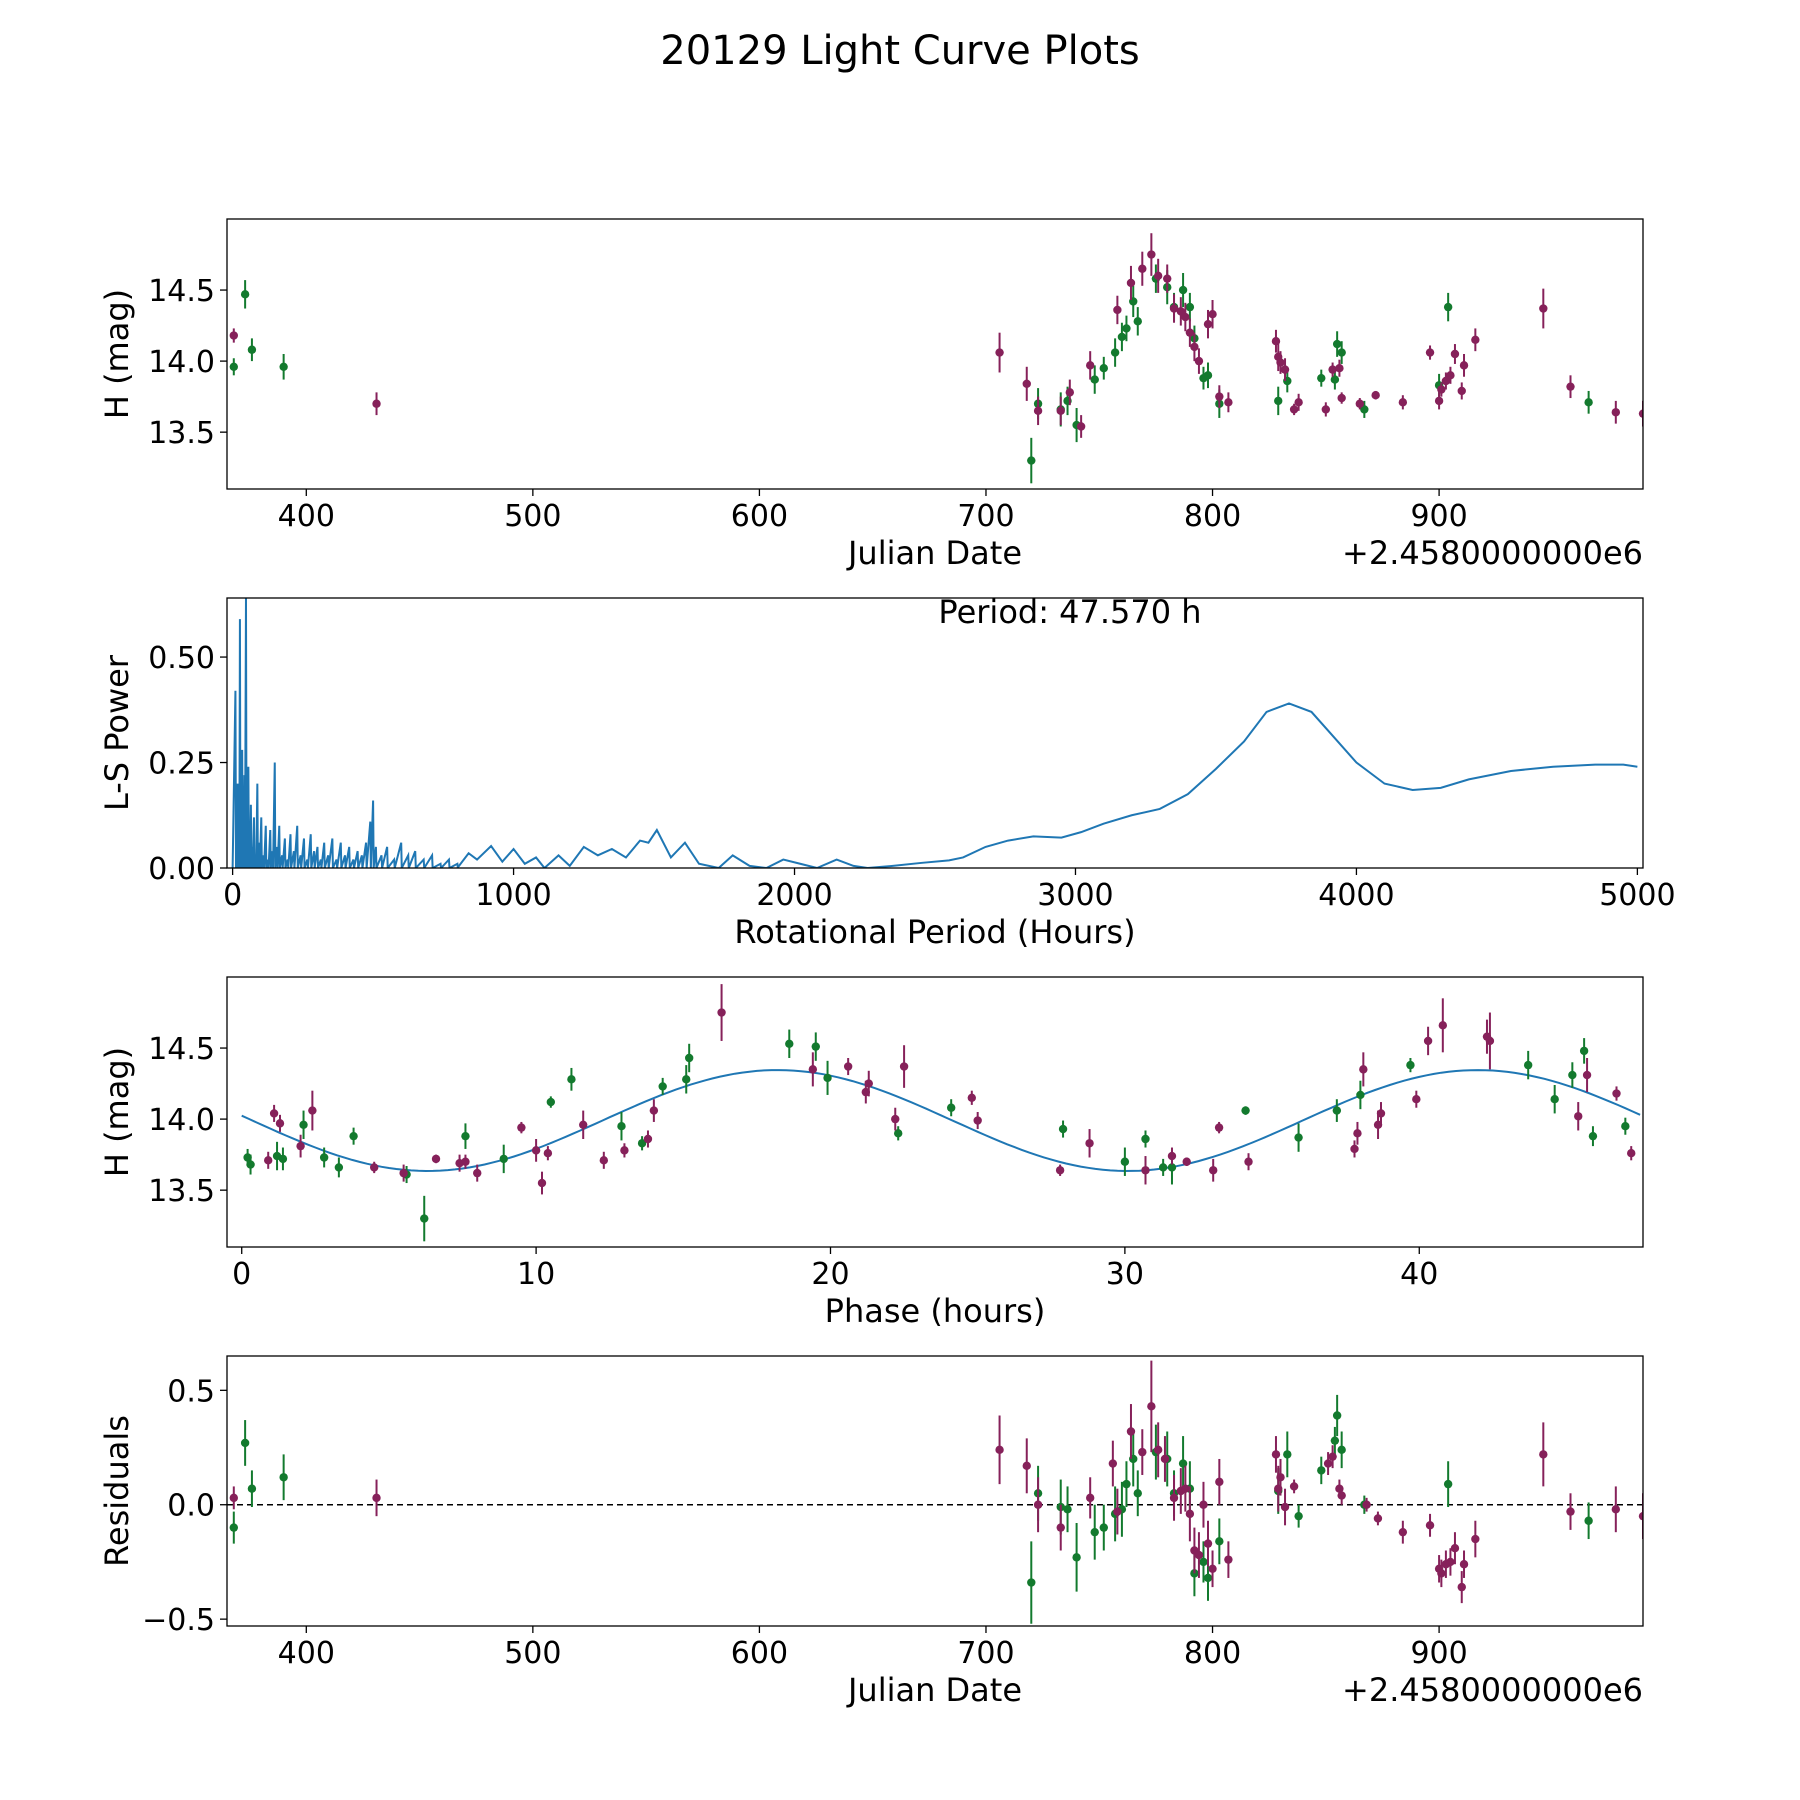 The width and height of the screenshot is (1800, 1800). What do you see at coordinates (935, 1311) in the screenshot?
I see `x-axis-label: Phase (hours)` at bounding box center [935, 1311].